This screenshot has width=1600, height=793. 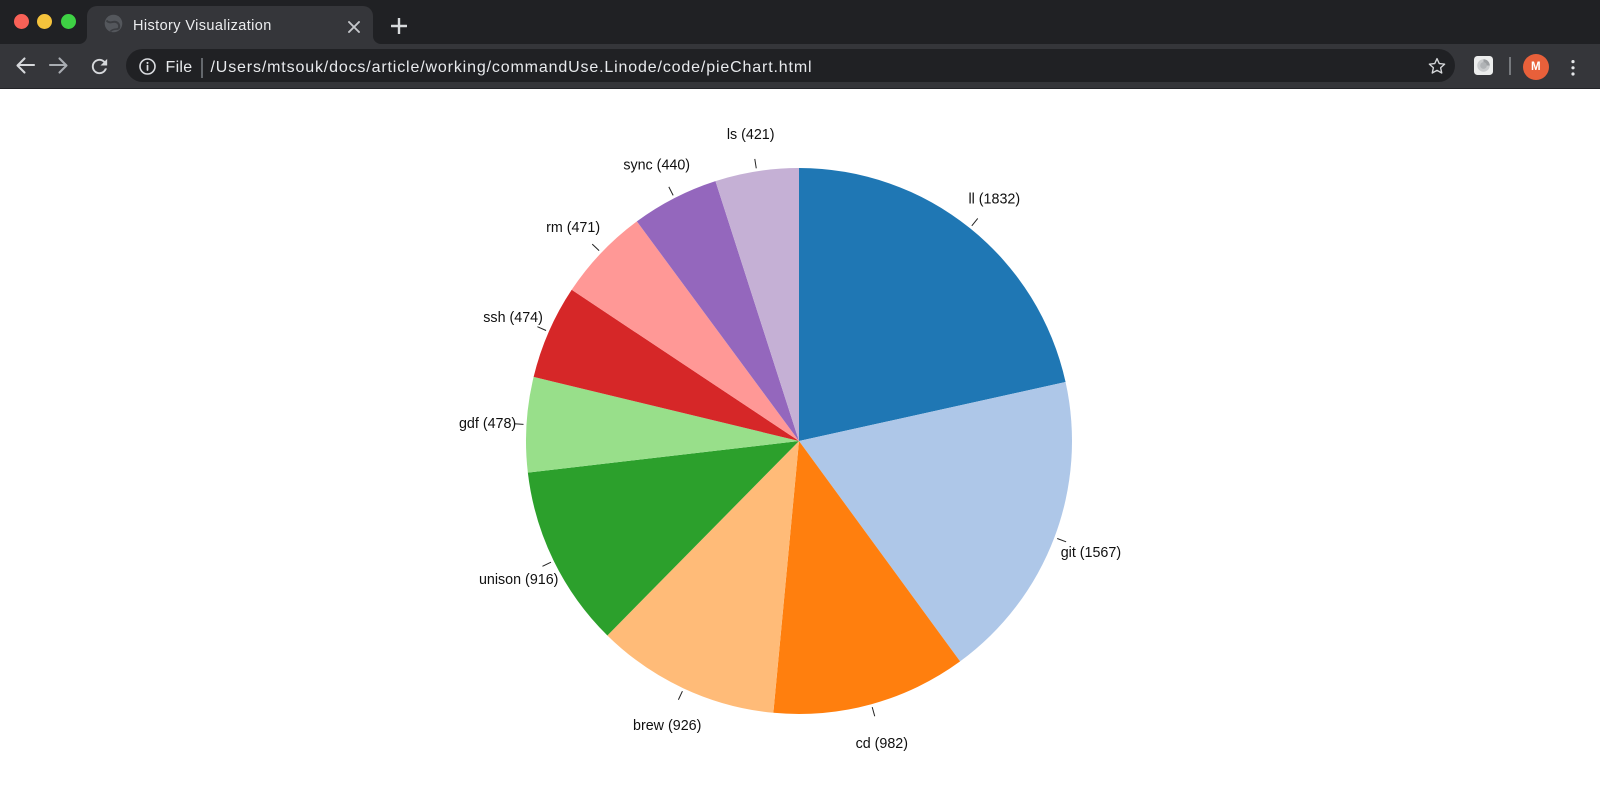 I want to click on svg-text: cd (982), so click(x=882, y=744).